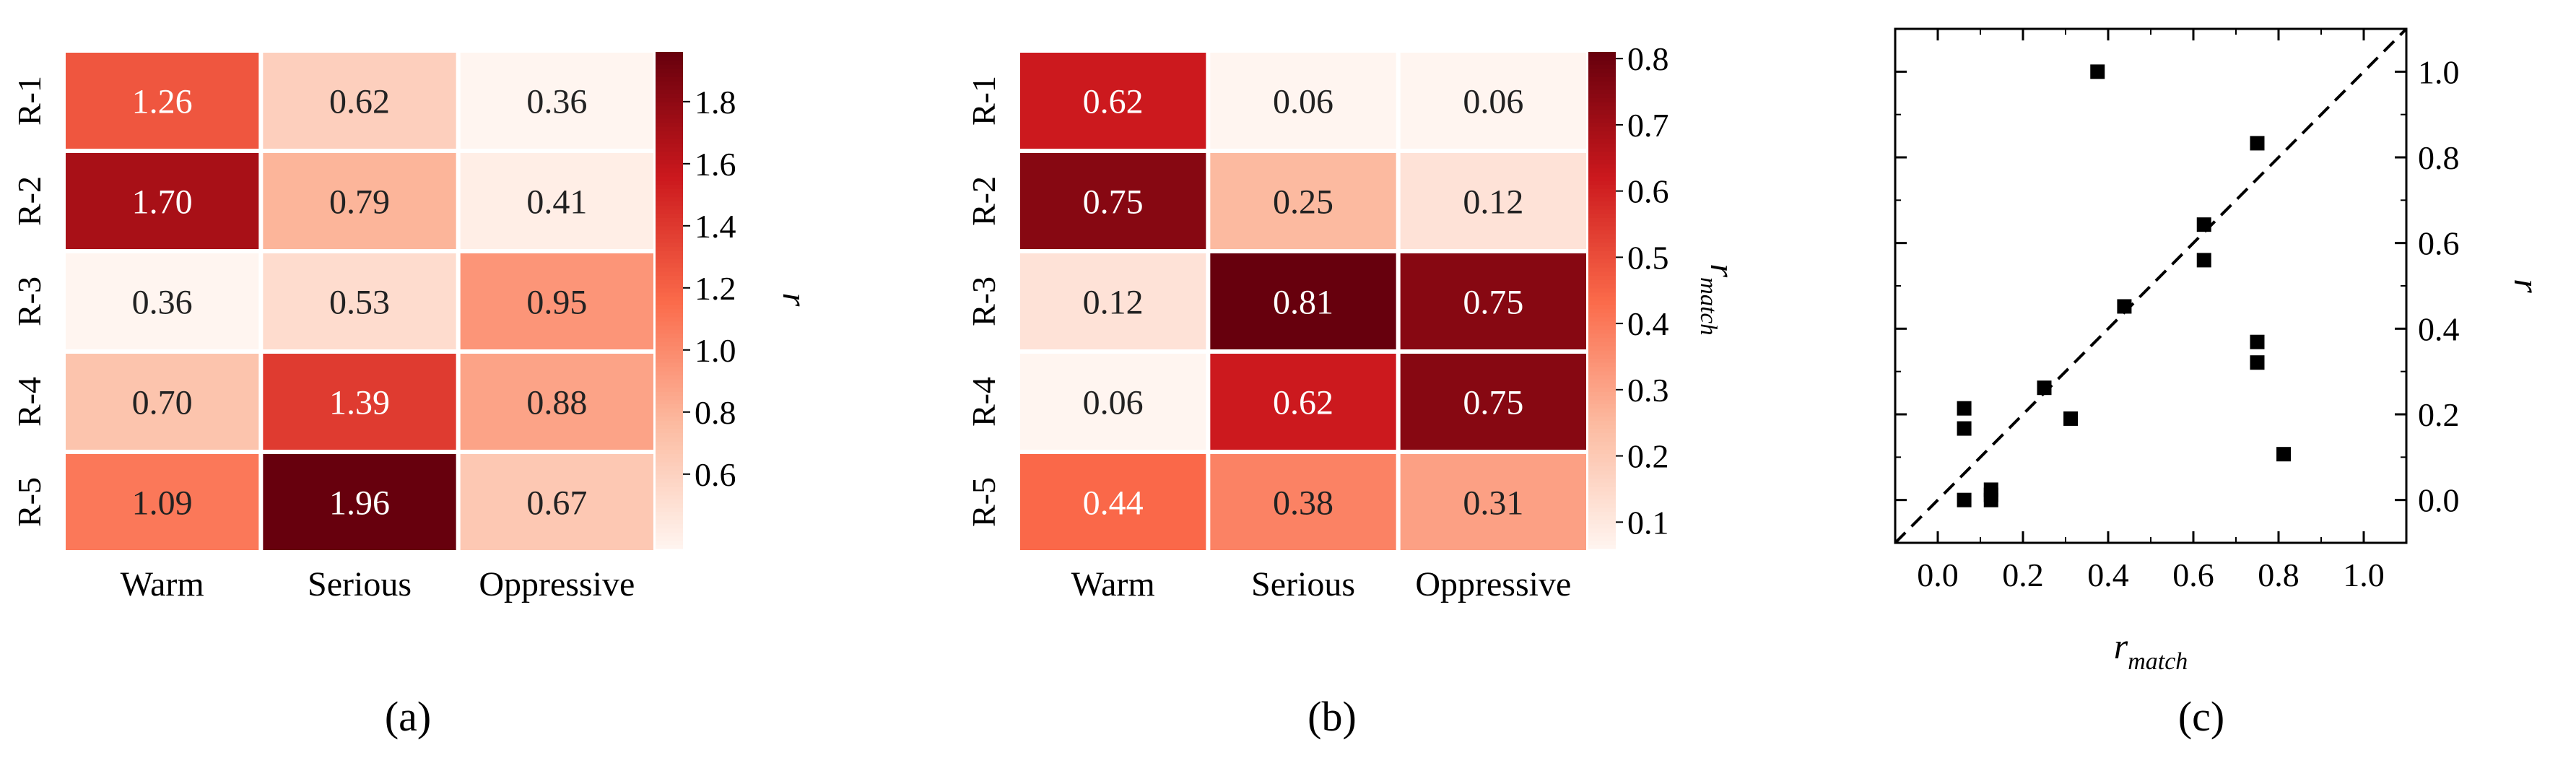 The height and width of the screenshot is (776, 2576). What do you see at coordinates (1303, 303) in the screenshot?
I see `cell-value-label: 0.81` at bounding box center [1303, 303].